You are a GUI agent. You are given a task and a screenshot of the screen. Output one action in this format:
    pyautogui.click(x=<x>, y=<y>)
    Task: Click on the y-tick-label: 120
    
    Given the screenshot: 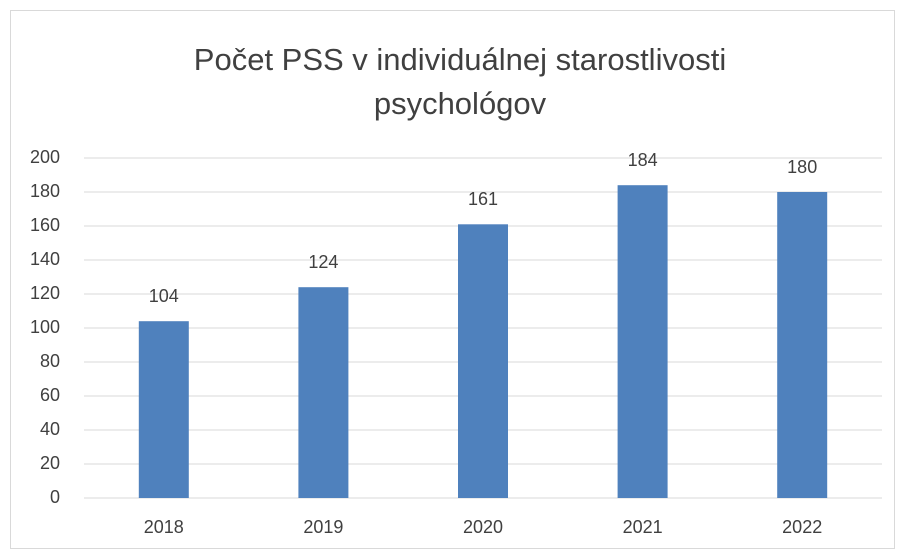 What is the action you would take?
    pyautogui.click(x=45, y=293)
    